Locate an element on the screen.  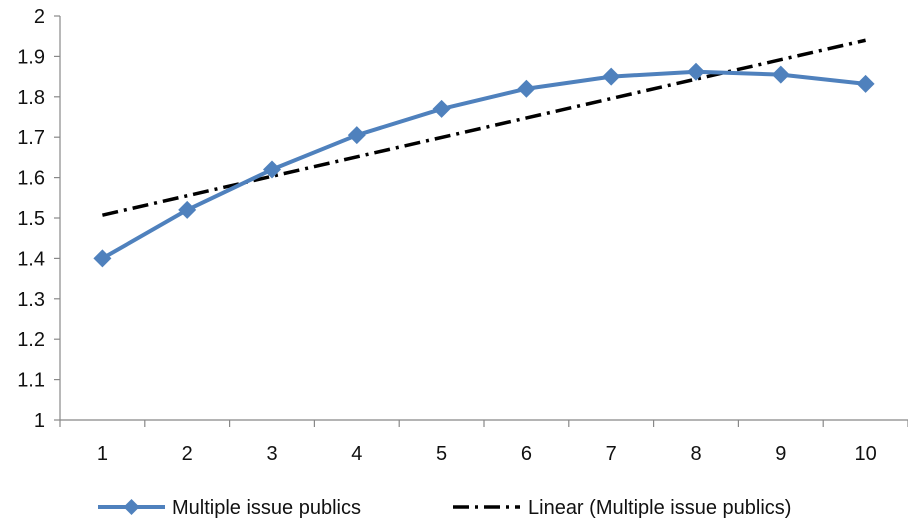
y-tick-label: 1.4 is located at coordinates (31, 259).